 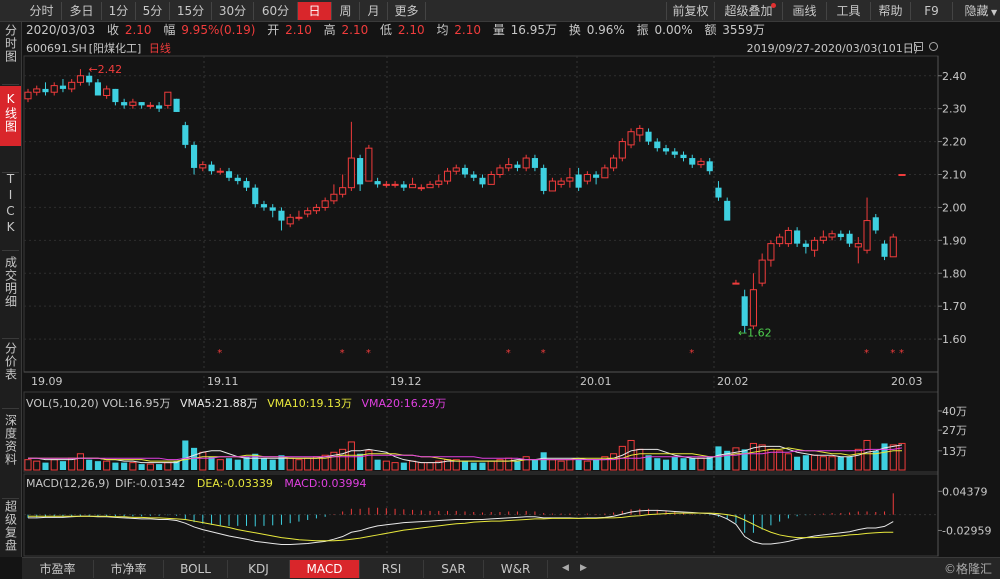 What do you see at coordinates (259, 569) in the screenshot?
I see `tab-kdj: KDJ` at bounding box center [259, 569].